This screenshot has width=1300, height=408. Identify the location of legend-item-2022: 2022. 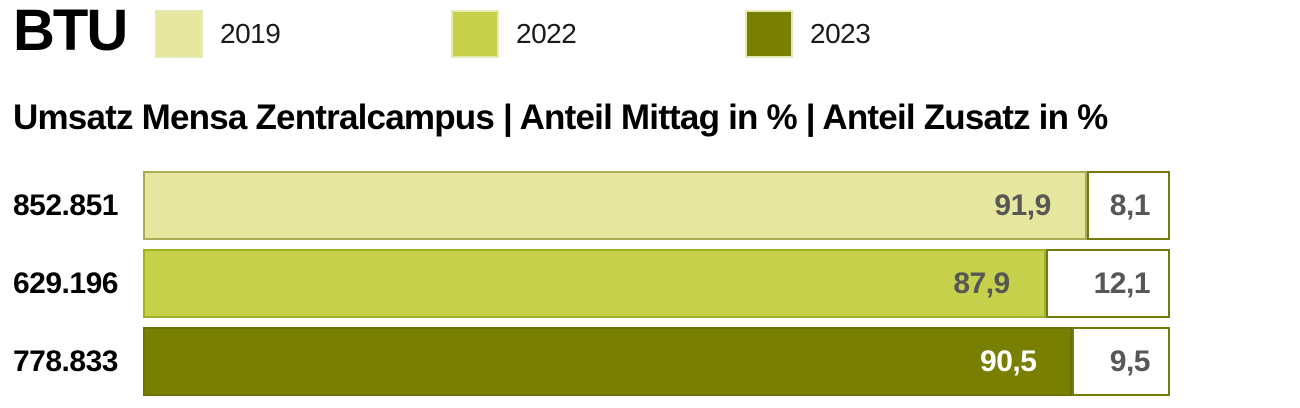
(514, 34).